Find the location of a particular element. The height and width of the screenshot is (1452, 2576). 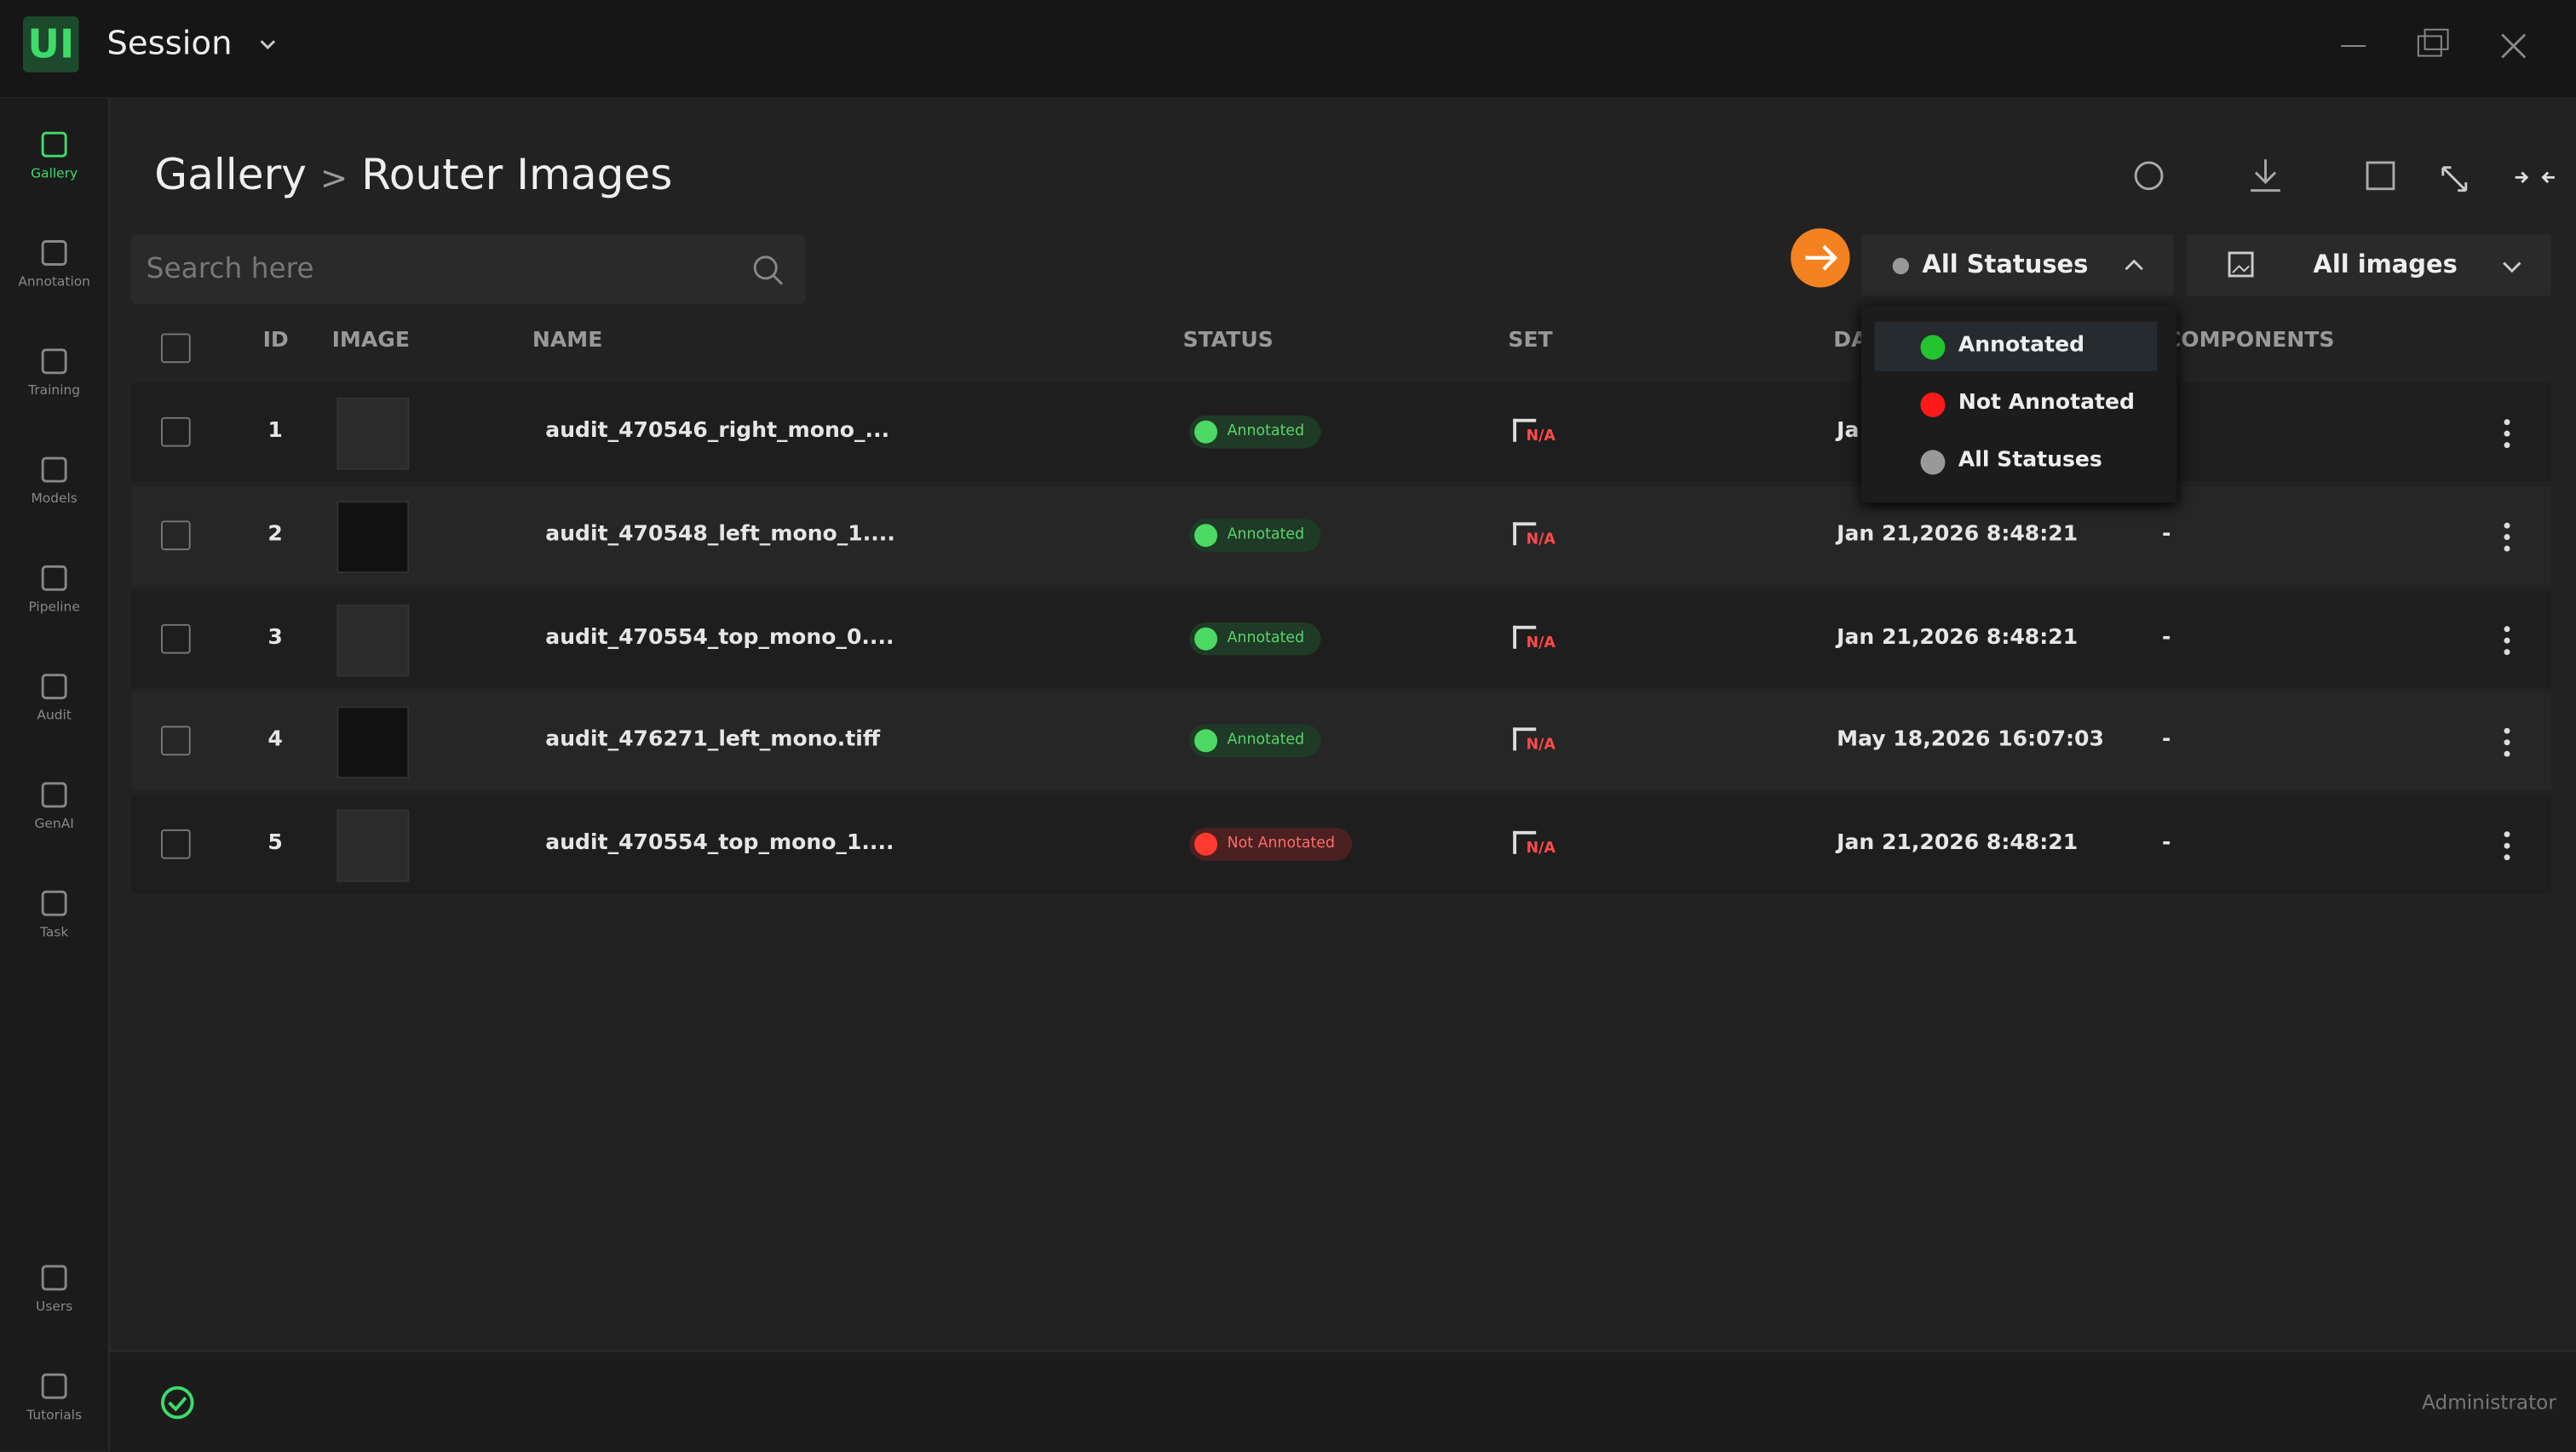

option-label: All Statuses is located at coordinates (2030, 460).